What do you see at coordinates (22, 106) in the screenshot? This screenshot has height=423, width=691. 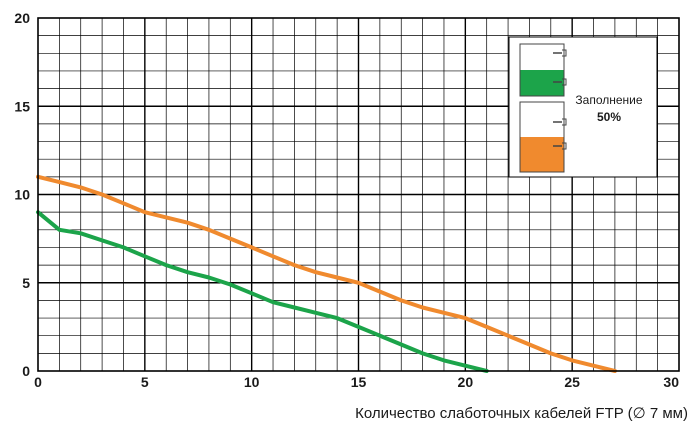 I see `y-tick-label: 15` at bounding box center [22, 106].